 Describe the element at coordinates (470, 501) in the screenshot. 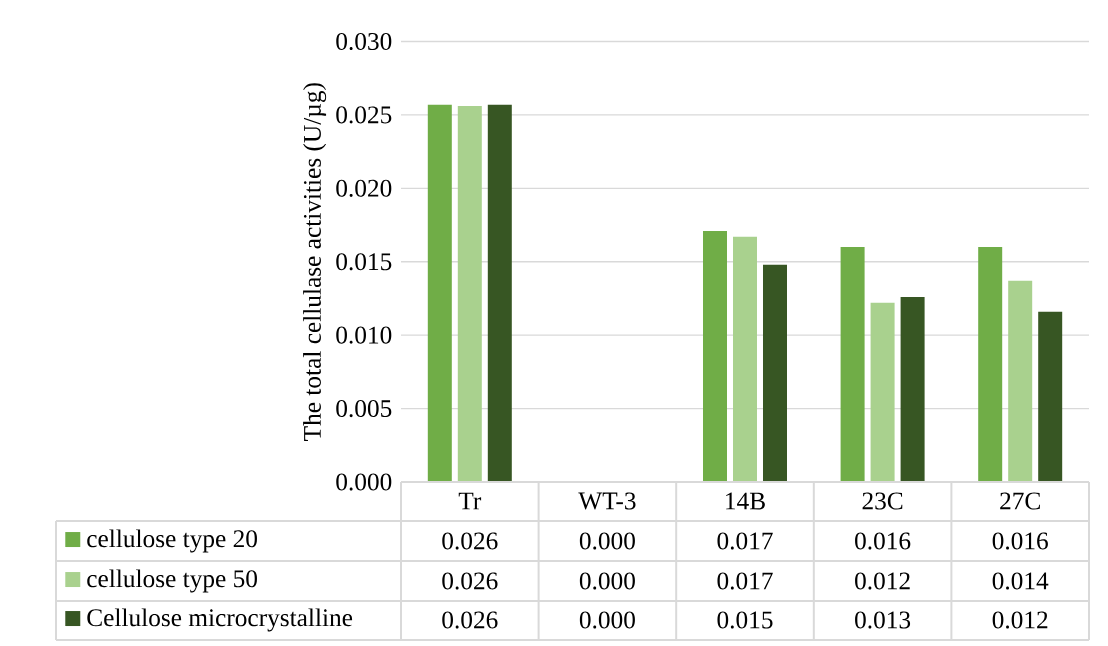

I see `x-tick-label: Tr` at that location.